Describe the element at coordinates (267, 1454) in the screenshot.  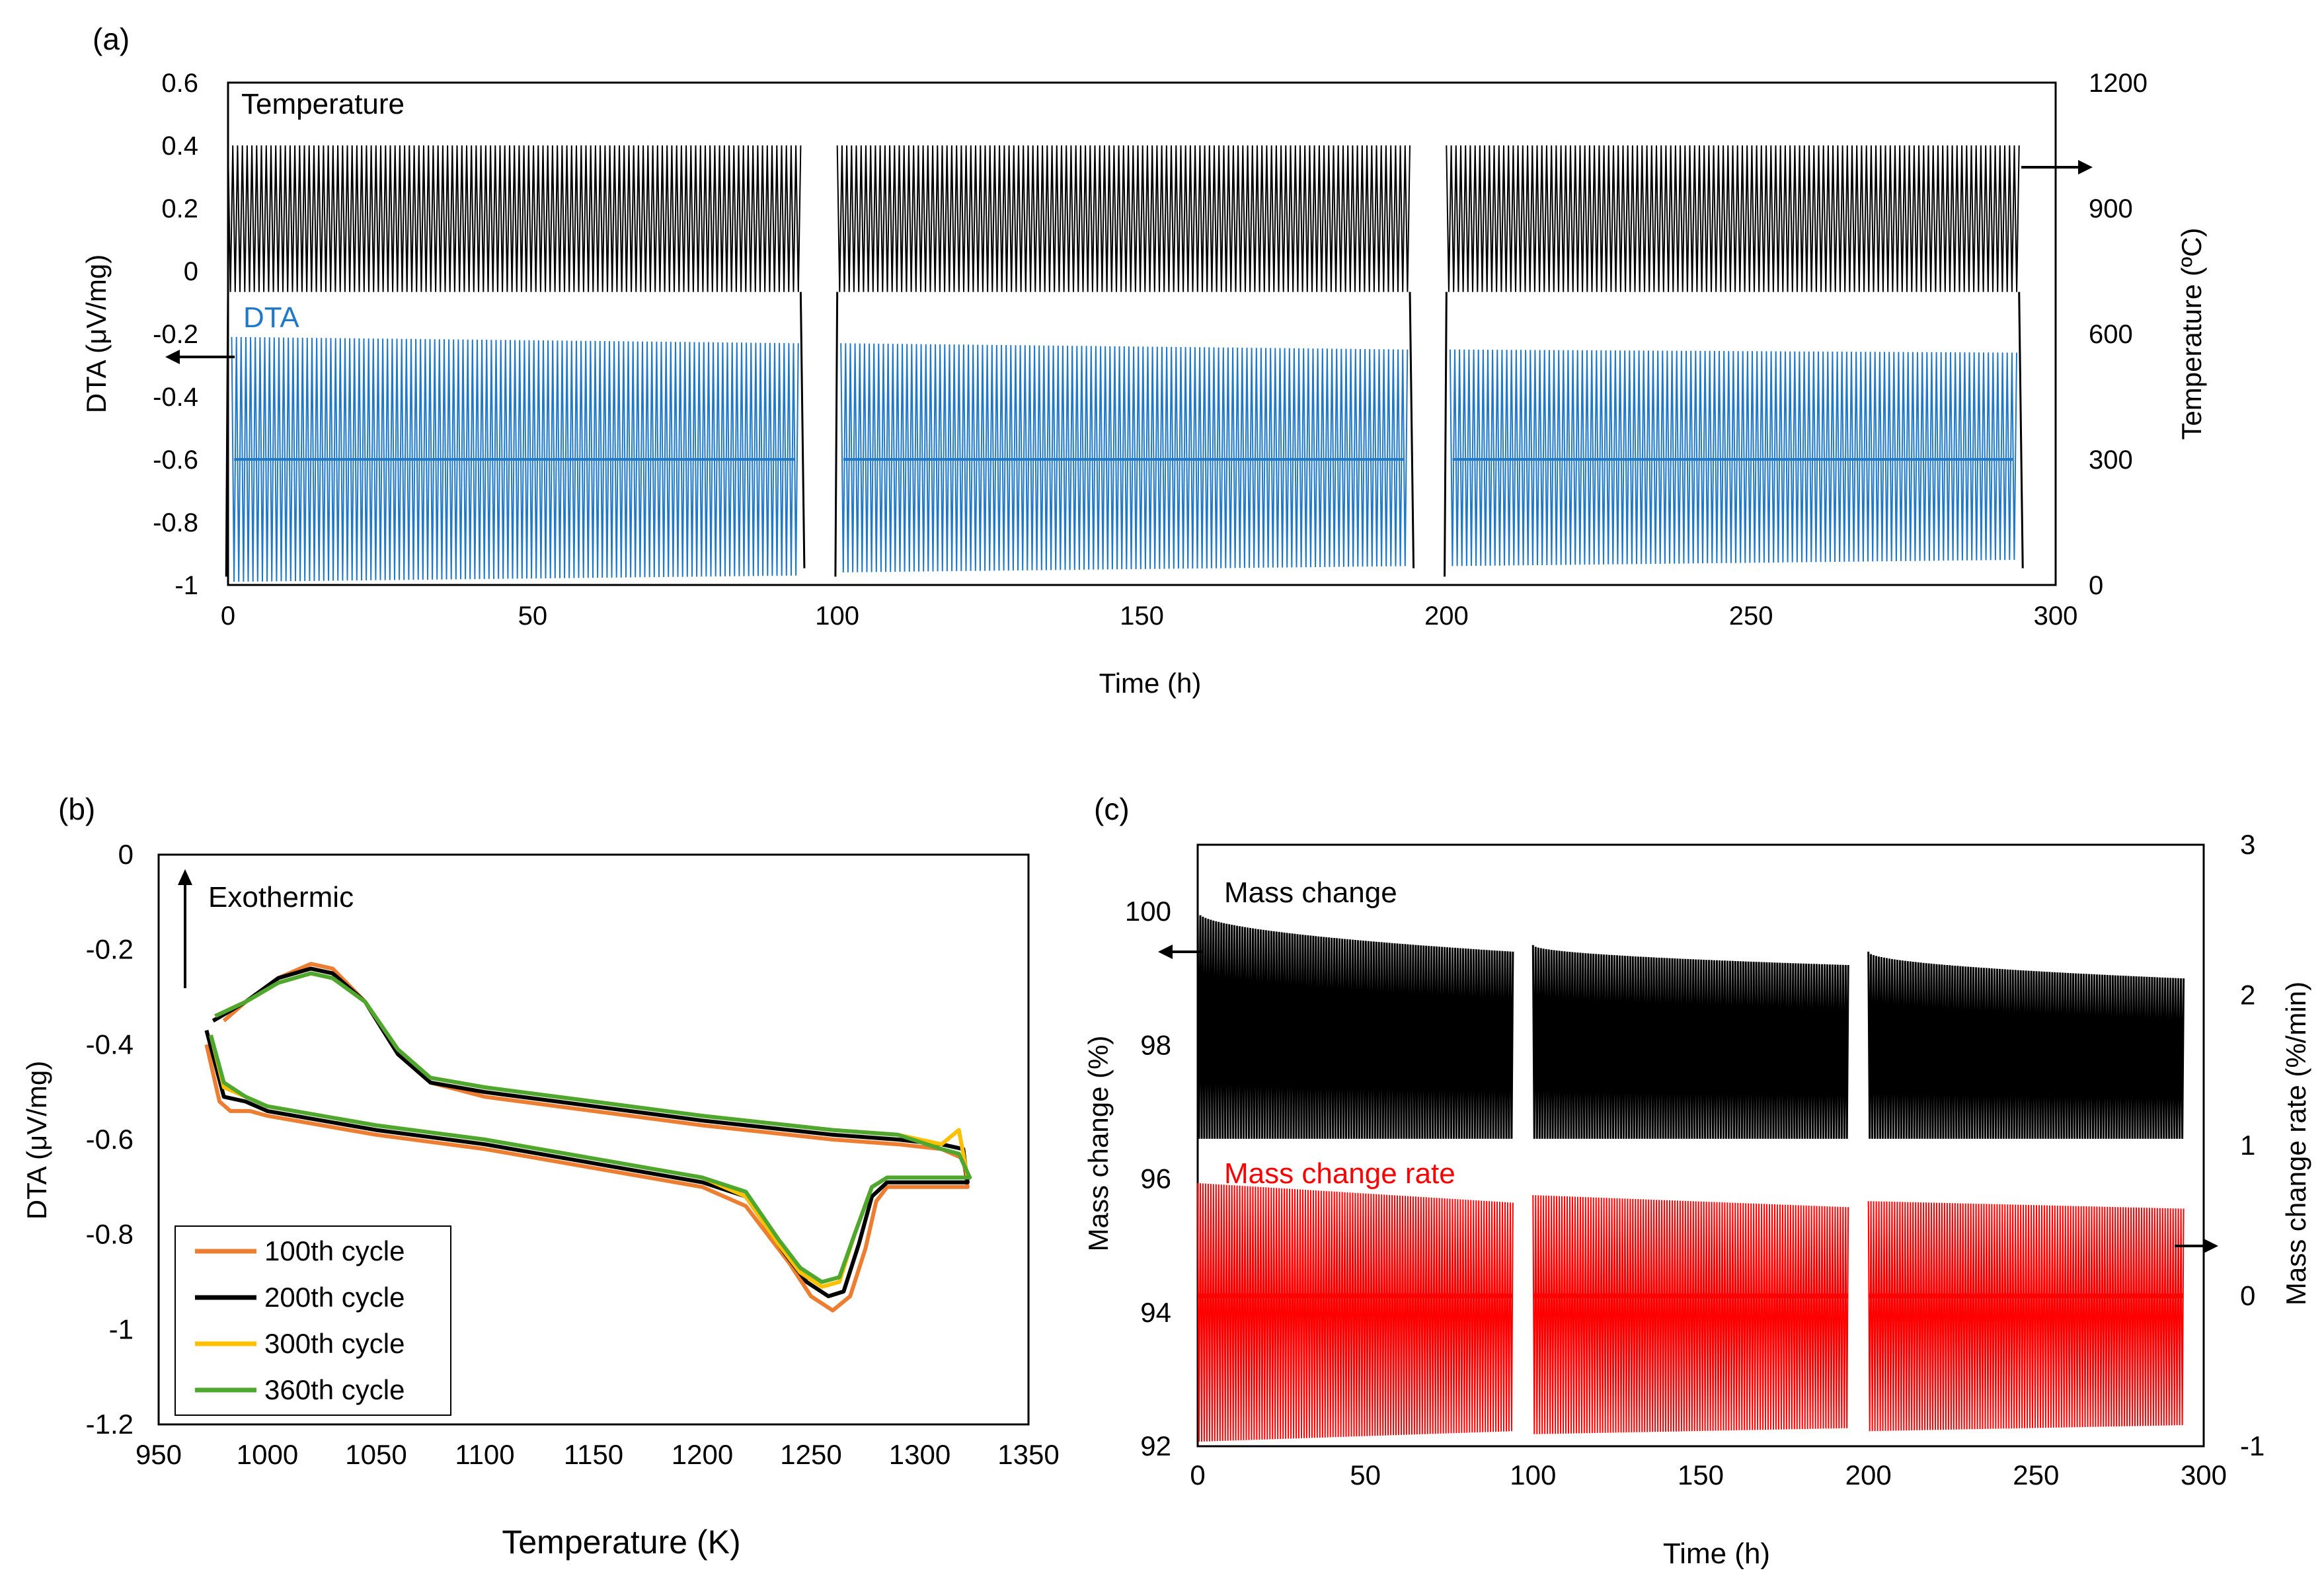
I see `b-xticks-label: 1000` at that location.